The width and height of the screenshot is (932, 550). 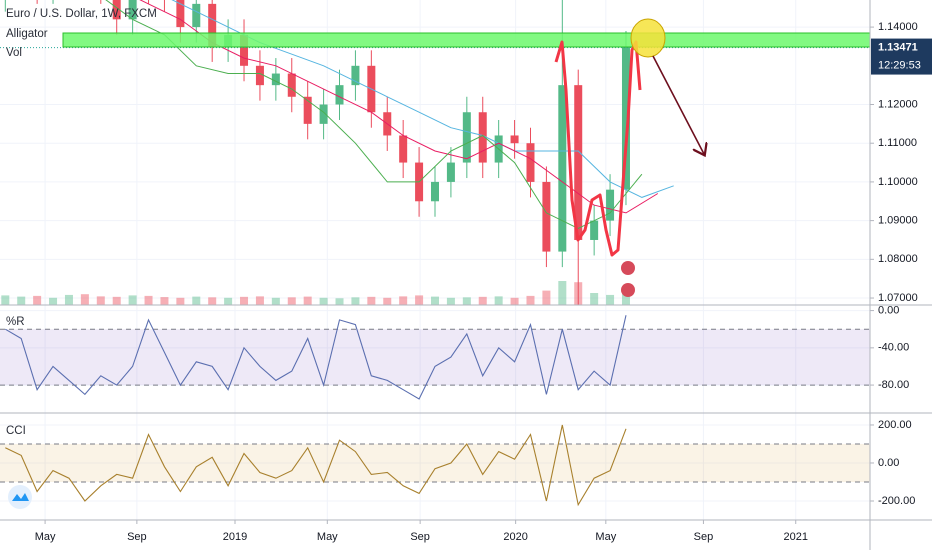 I want to click on indicator-line, so click(x=316, y=465).